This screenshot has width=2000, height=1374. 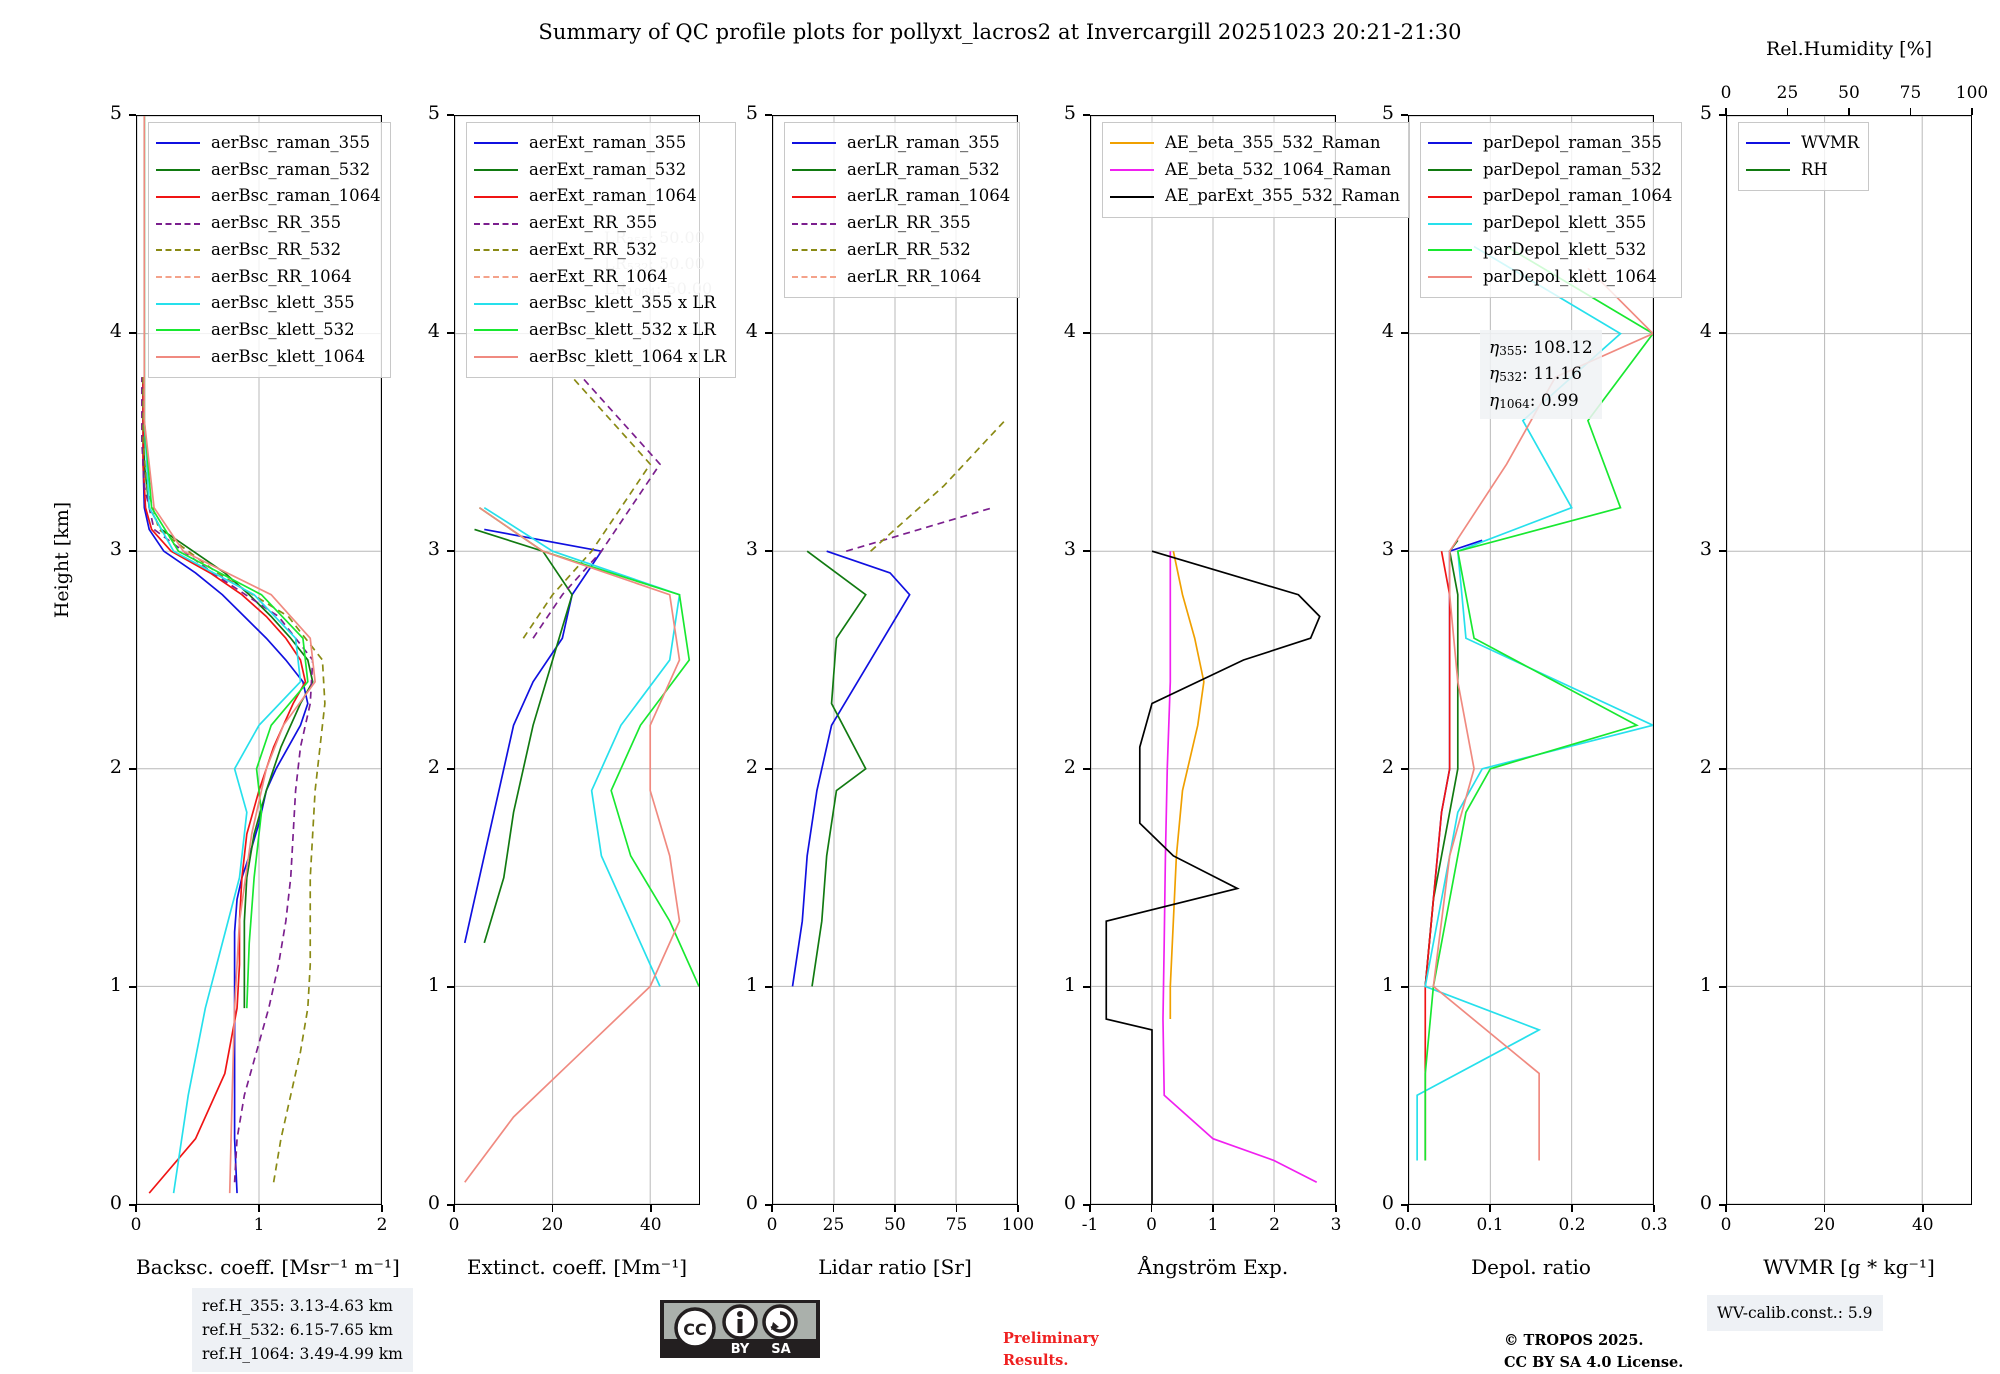 I want to click on legend-item: aerBsc_klett_1064, so click(x=268, y=357).